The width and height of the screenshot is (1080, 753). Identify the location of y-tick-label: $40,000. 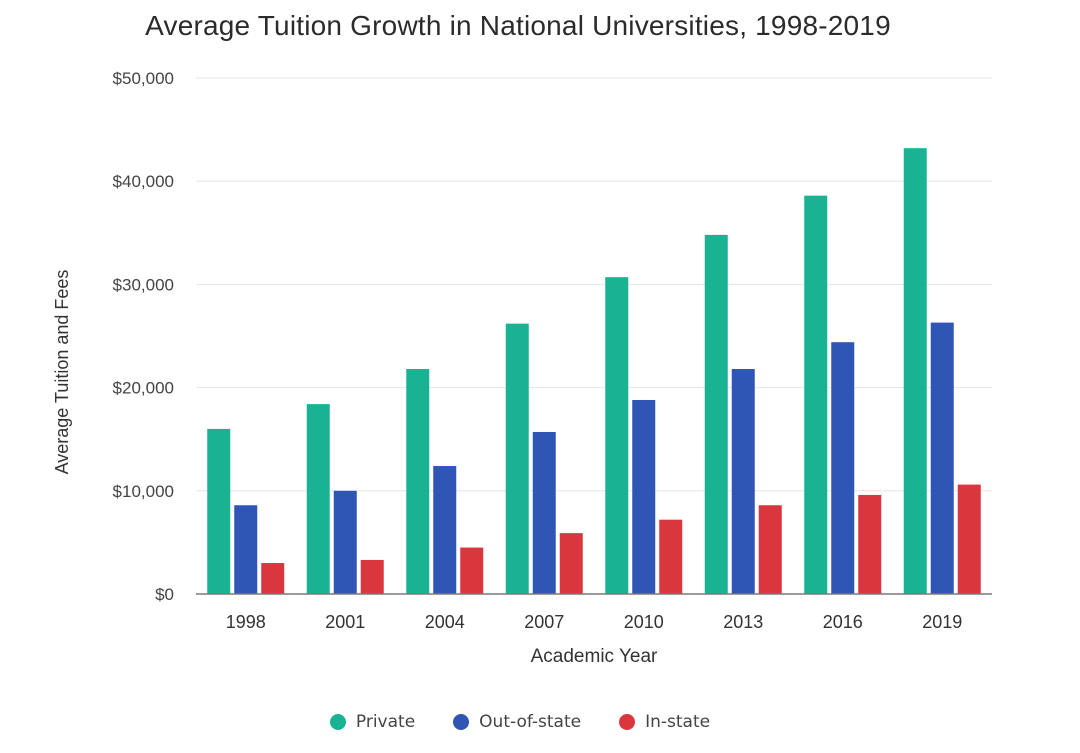
(143, 181).